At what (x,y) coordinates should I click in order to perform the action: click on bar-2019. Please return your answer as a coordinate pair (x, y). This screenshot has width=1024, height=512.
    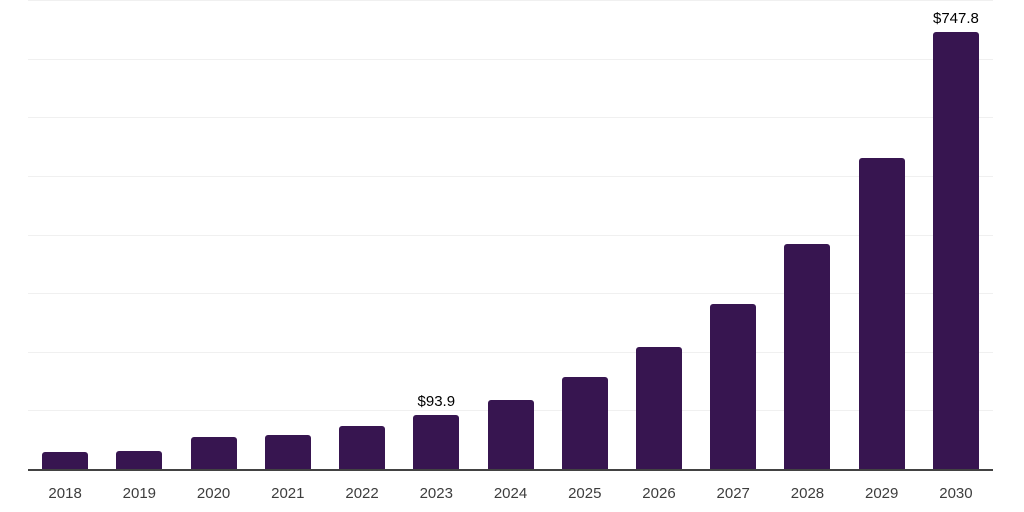
    Looking at the image, I should click on (139, 460).